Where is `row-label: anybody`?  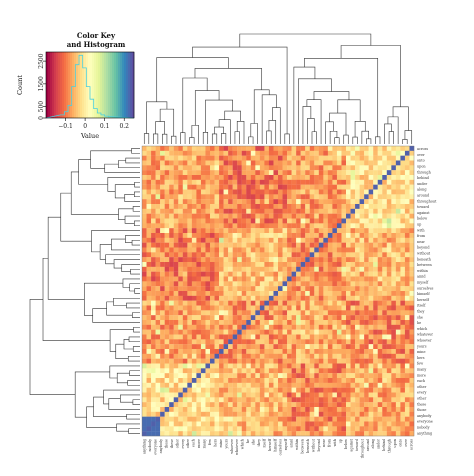
row-label: anybody is located at coordinates (424, 416).